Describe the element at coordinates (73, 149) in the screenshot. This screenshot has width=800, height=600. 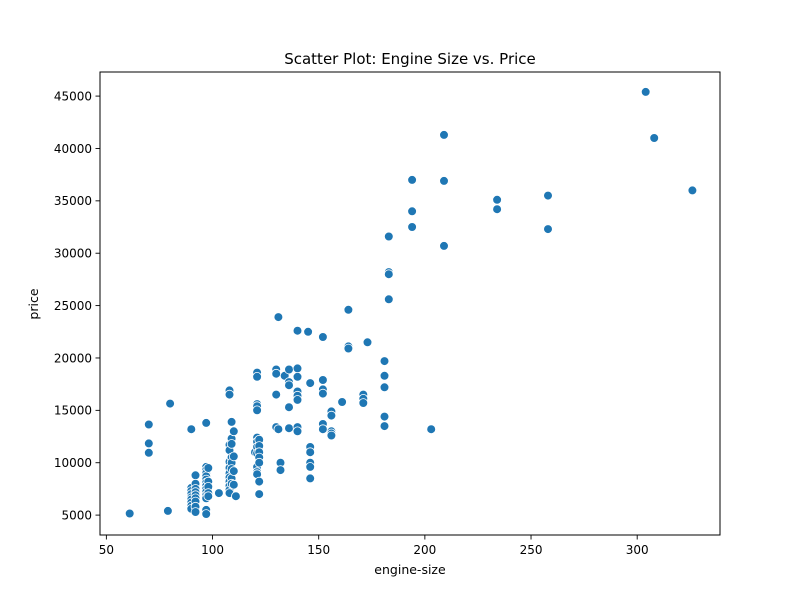
I see `y-tick-label: 40000` at that location.